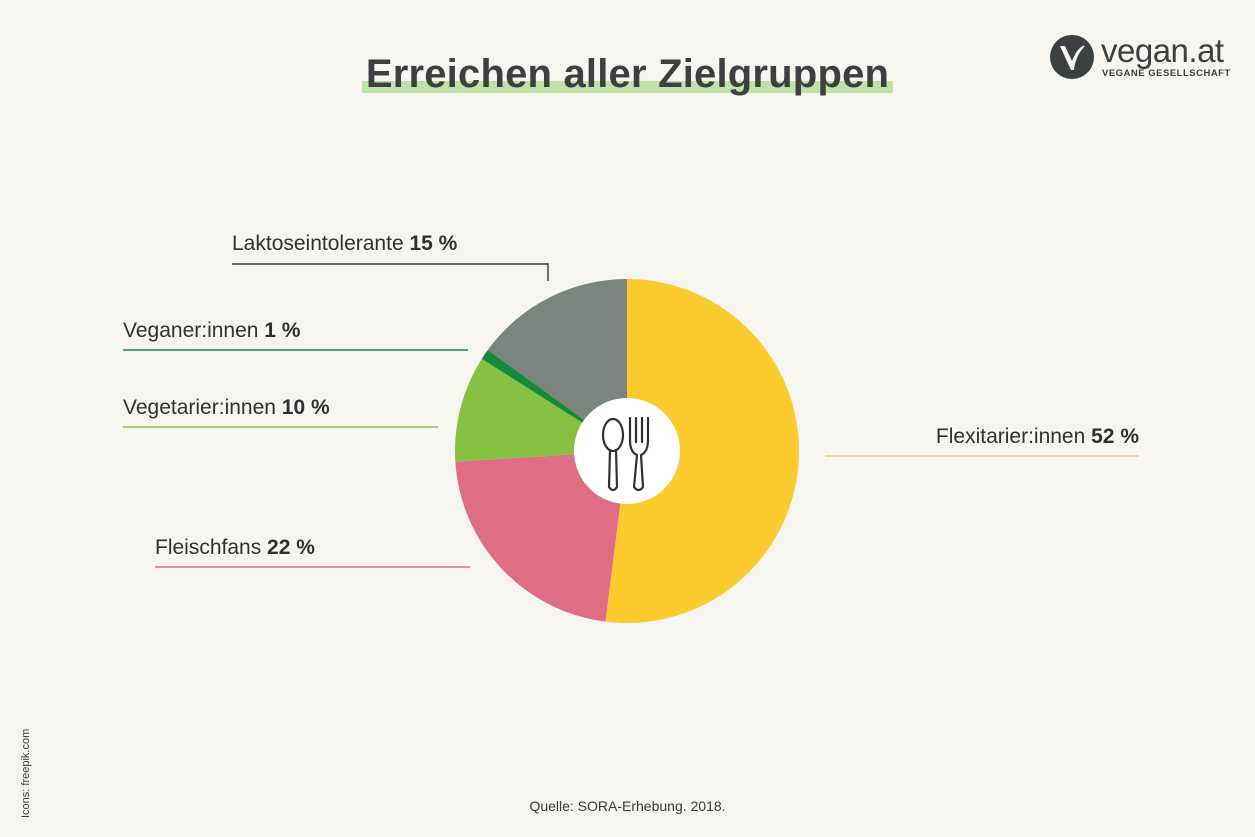 The width and height of the screenshot is (1255, 837). What do you see at coordinates (433, 243) in the screenshot?
I see `label-value: 15 %` at bounding box center [433, 243].